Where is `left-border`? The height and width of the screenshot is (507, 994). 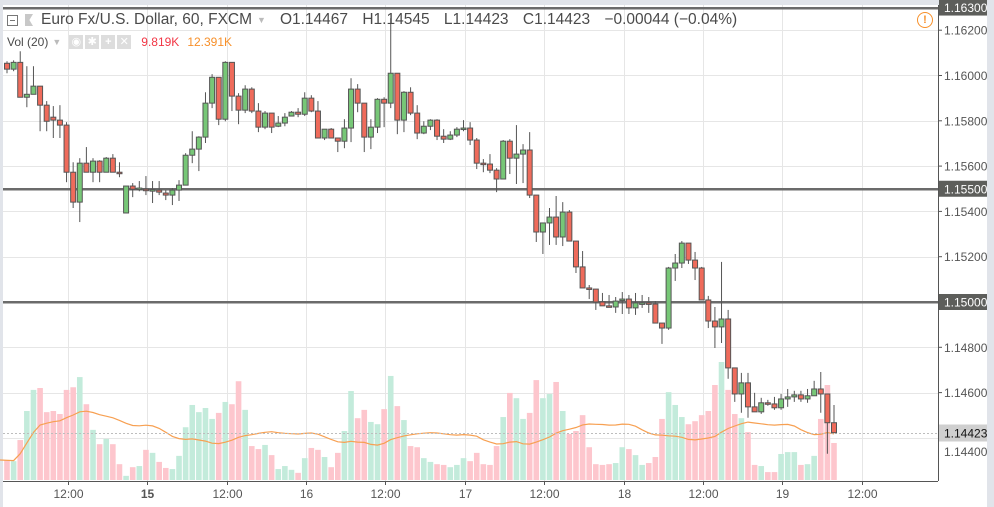 left-border is located at coordinates (1, 253).